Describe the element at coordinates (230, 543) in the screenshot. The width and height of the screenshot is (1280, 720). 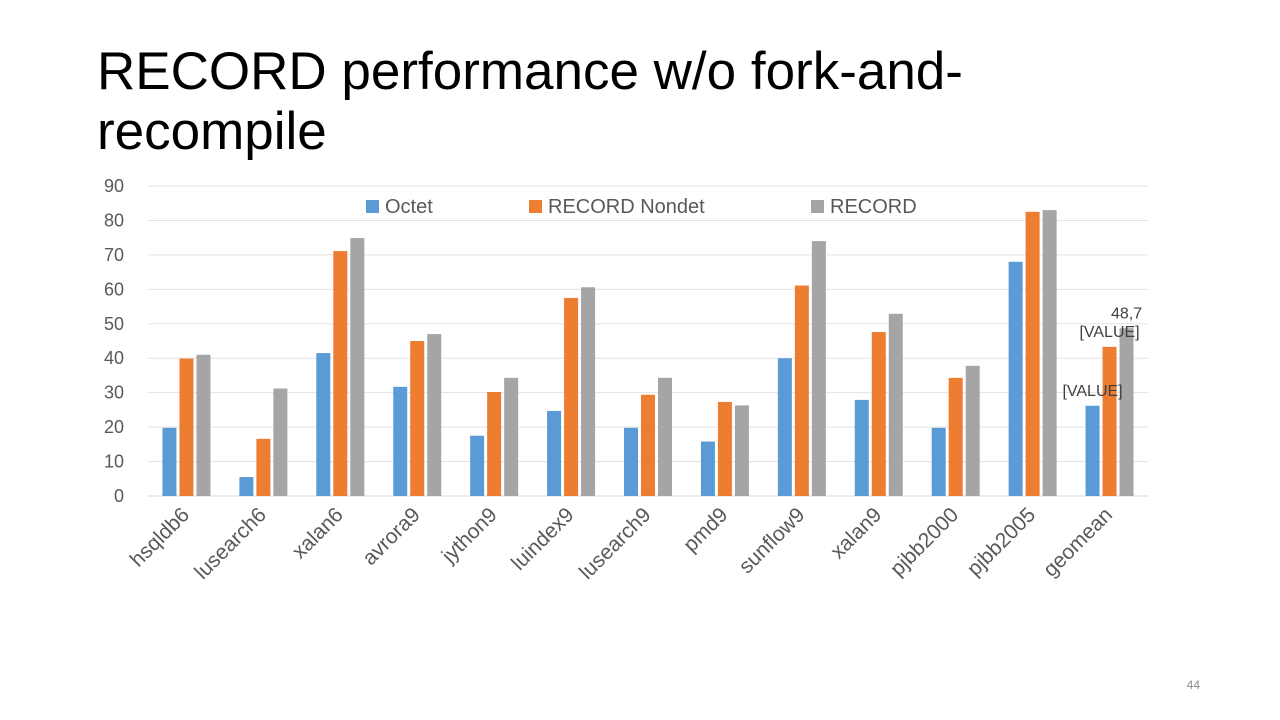
I see `x-tick-label: lusearch6` at that location.